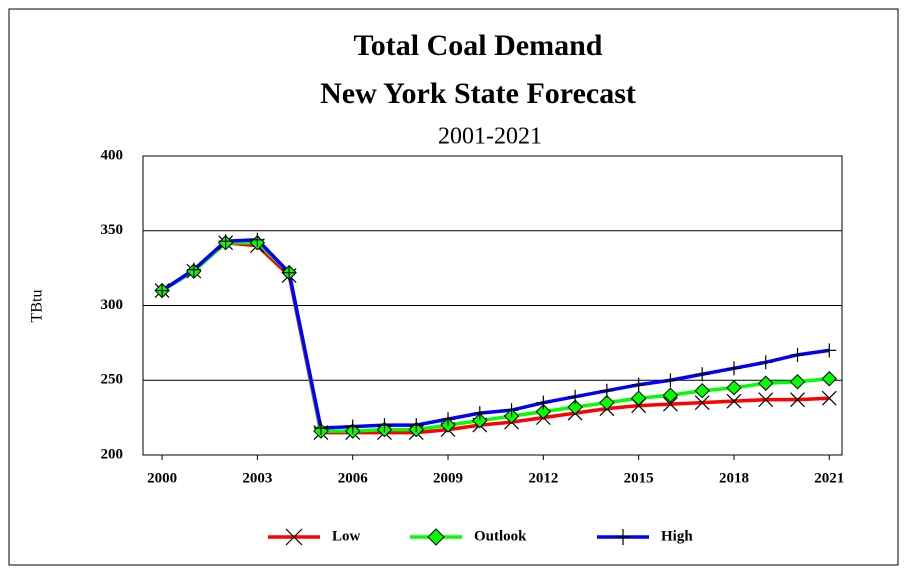  What do you see at coordinates (448, 478) in the screenshot?
I see `x-tick-label: 2009` at bounding box center [448, 478].